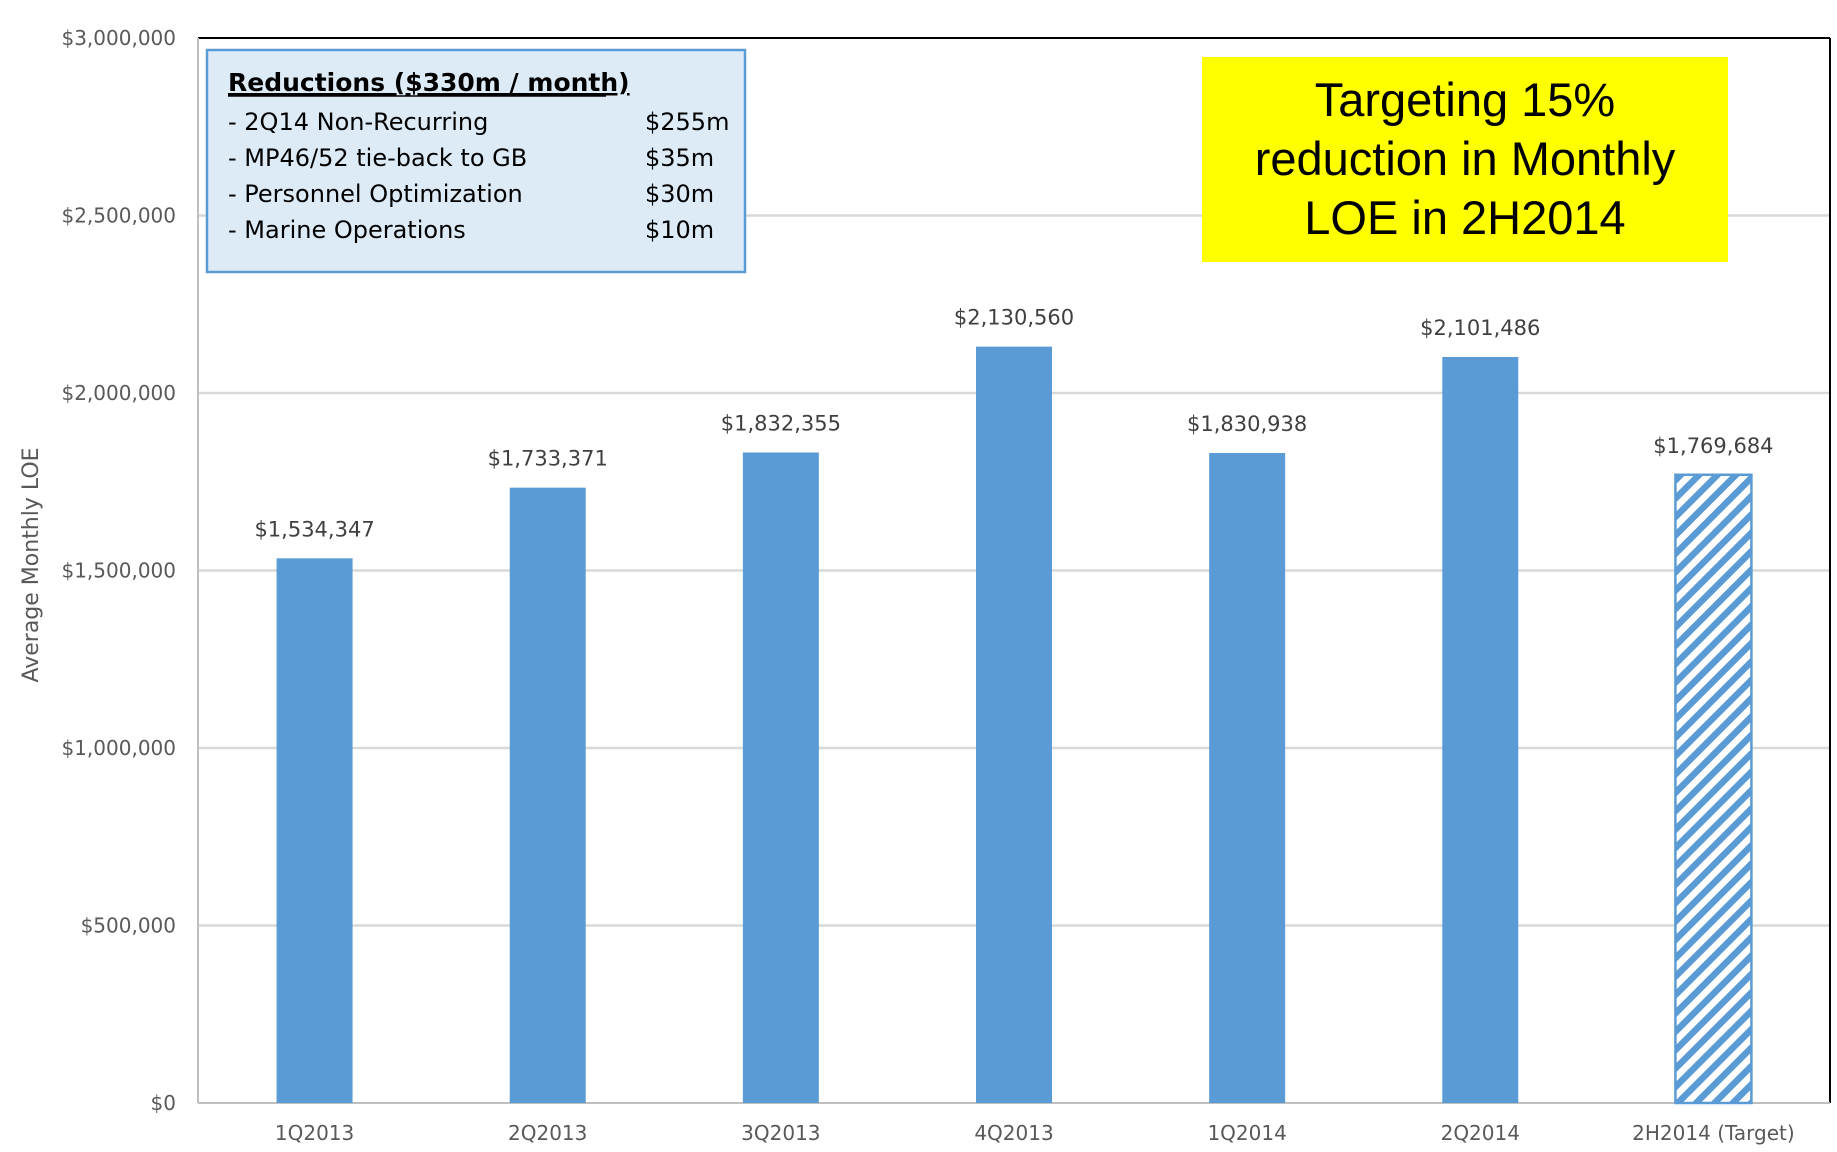 Image resolution: width=1837 pixels, height=1152 pixels. What do you see at coordinates (687, 122) in the screenshot?
I see `reduction-item-amount: $255m` at bounding box center [687, 122].